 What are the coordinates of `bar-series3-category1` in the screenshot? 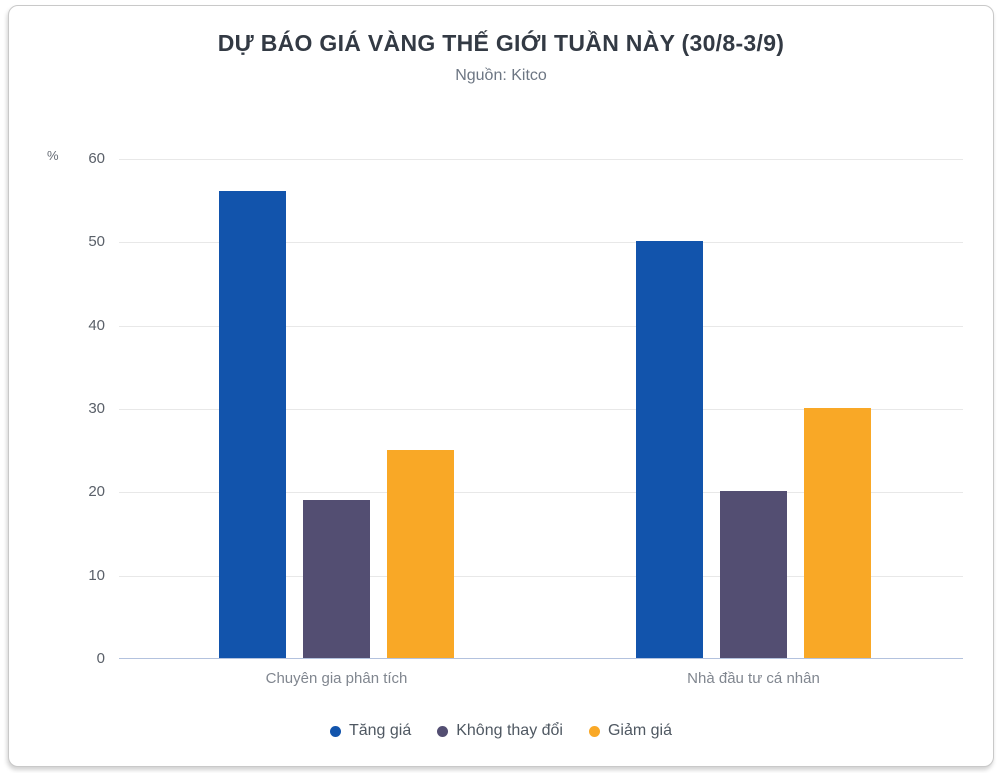 It's located at (420, 553).